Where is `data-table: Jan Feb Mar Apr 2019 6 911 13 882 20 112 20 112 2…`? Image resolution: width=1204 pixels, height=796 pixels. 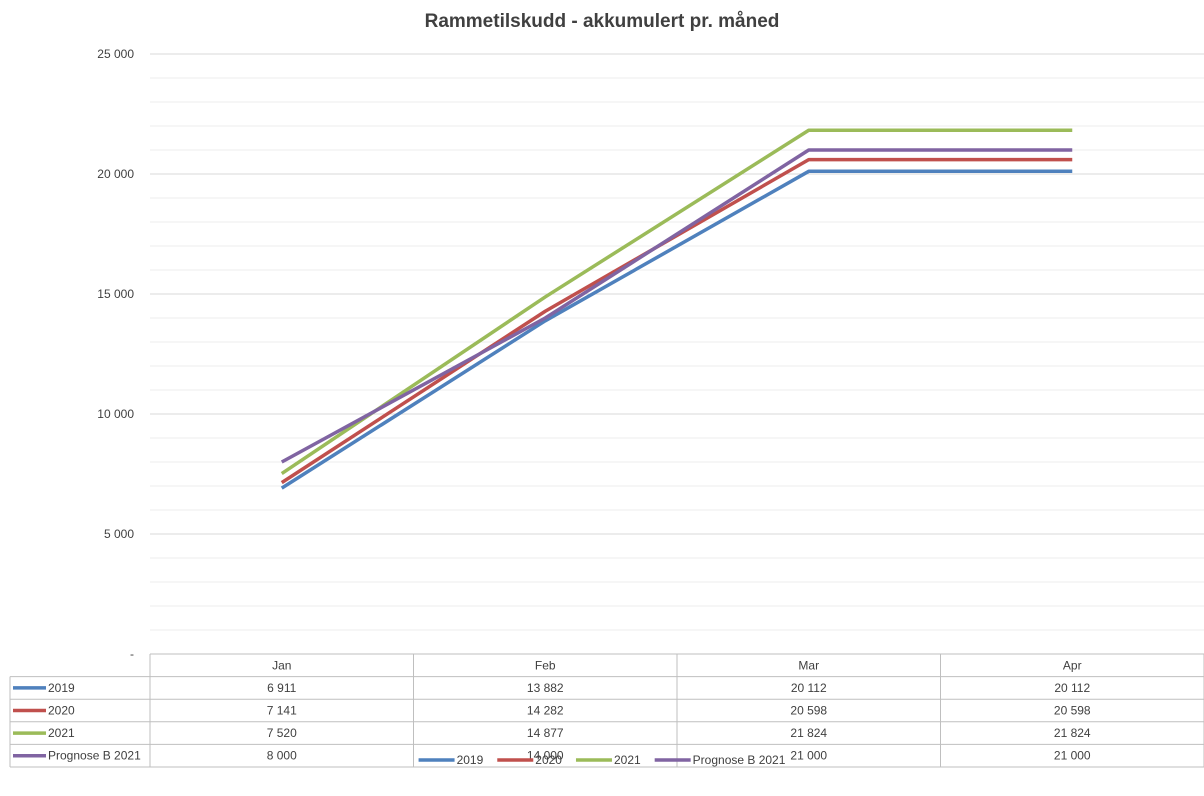
data-table: Jan Feb Mar Apr 2019 6 911 13 882 20 112 20 112 2… is located at coordinates (606, 710).